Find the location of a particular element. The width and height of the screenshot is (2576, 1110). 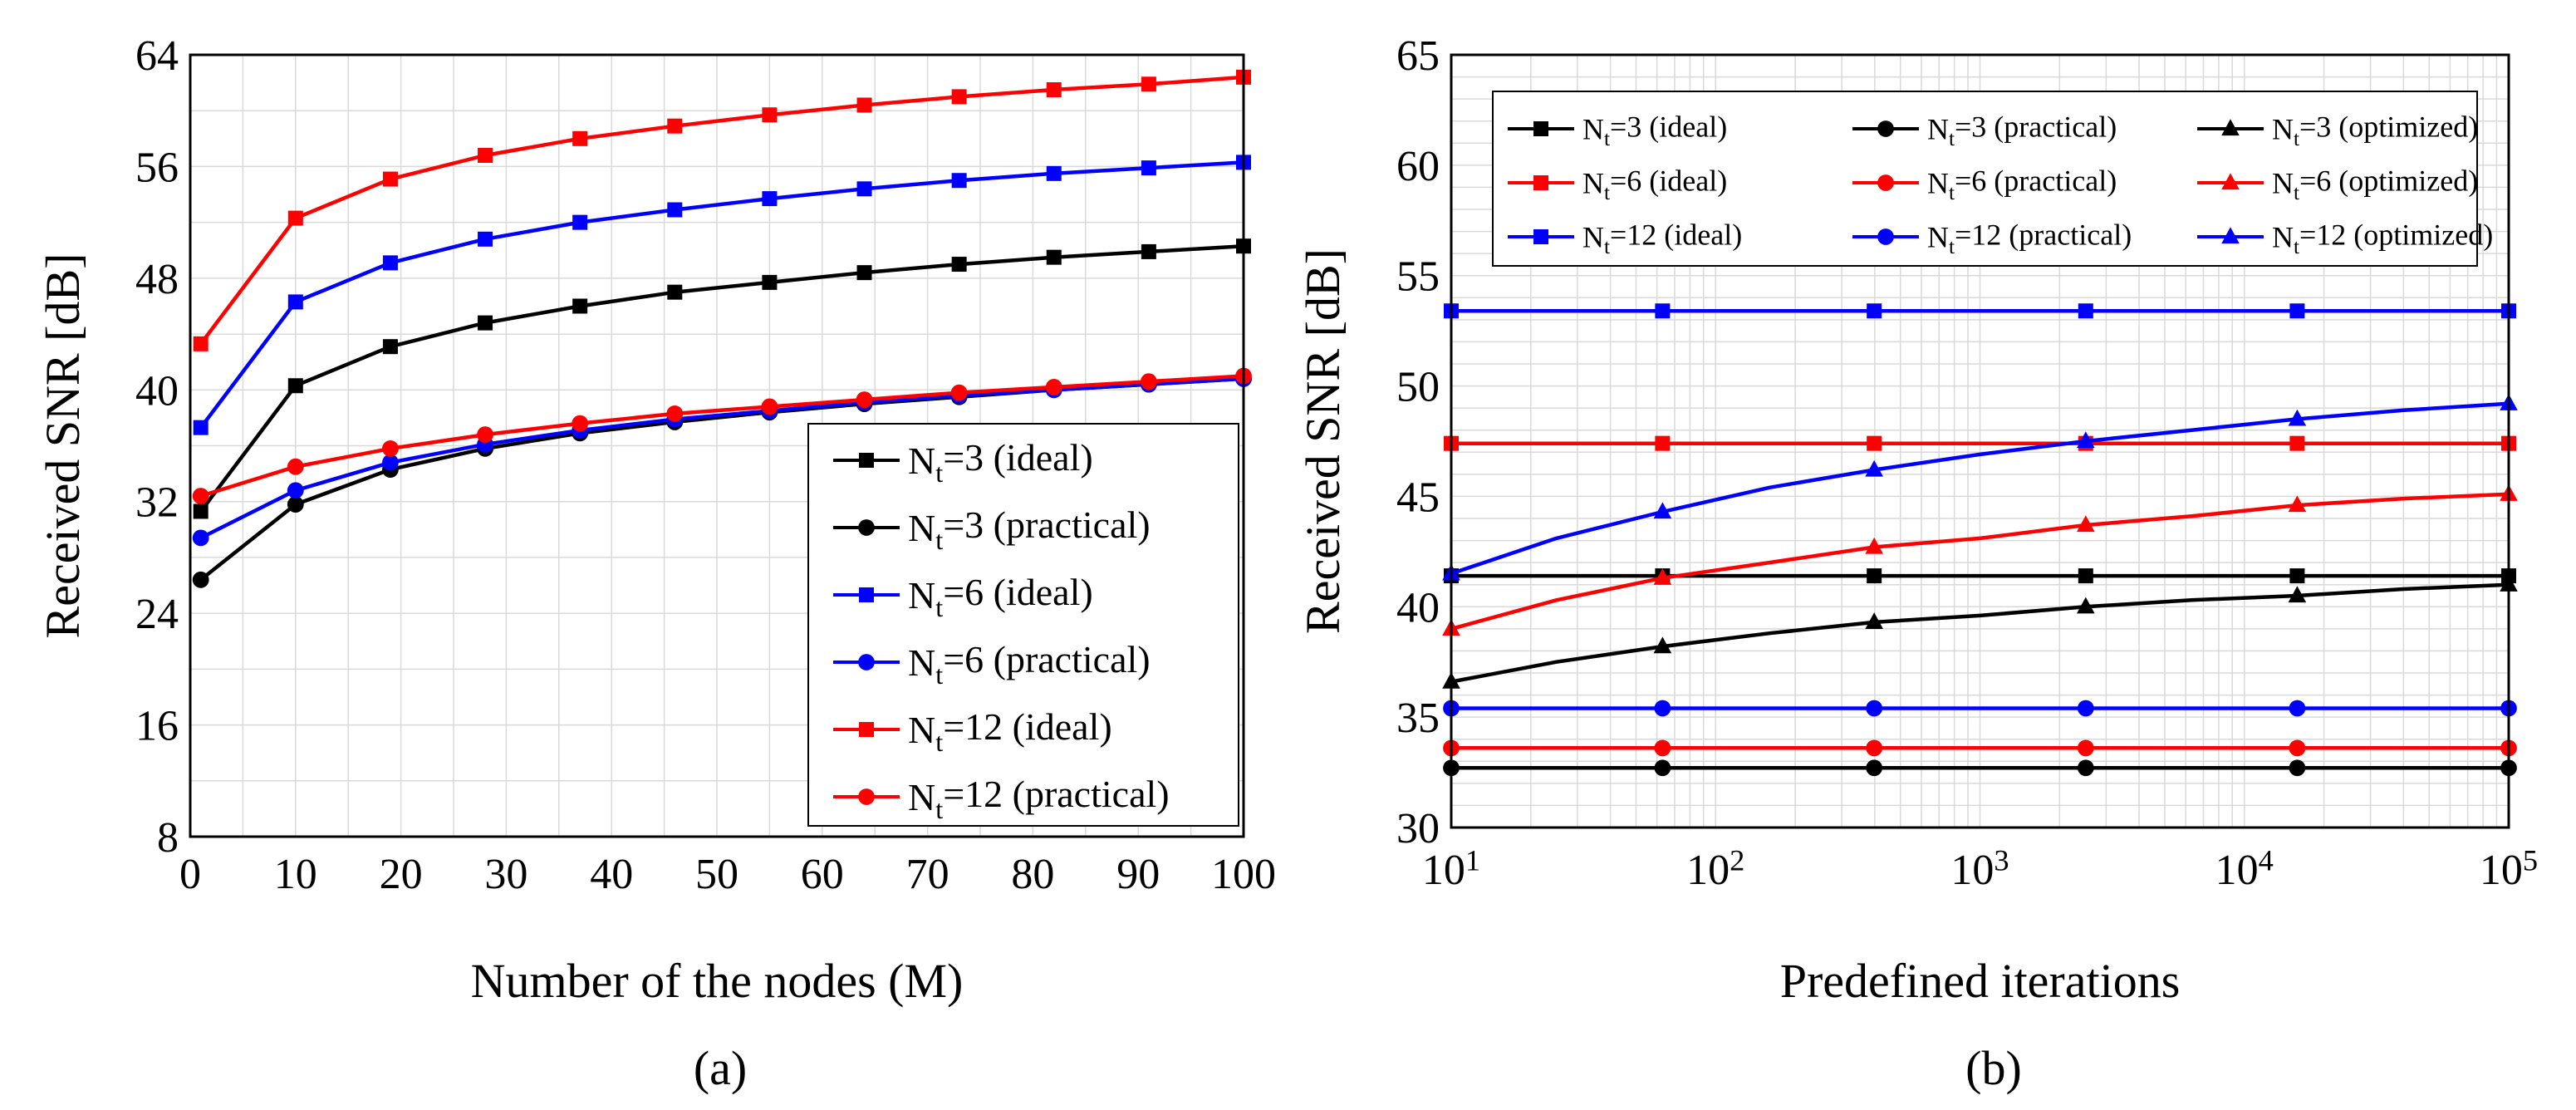

x-tick-label: 10² is located at coordinates (1715, 869).